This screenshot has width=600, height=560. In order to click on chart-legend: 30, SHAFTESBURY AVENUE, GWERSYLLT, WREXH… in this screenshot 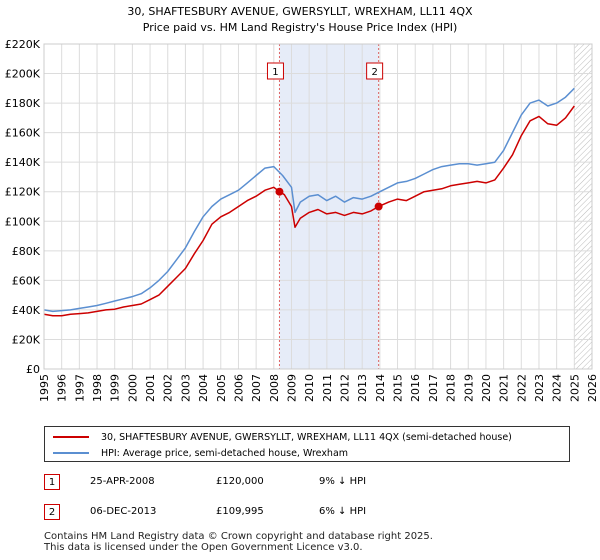, I will do `click(307, 444)`.